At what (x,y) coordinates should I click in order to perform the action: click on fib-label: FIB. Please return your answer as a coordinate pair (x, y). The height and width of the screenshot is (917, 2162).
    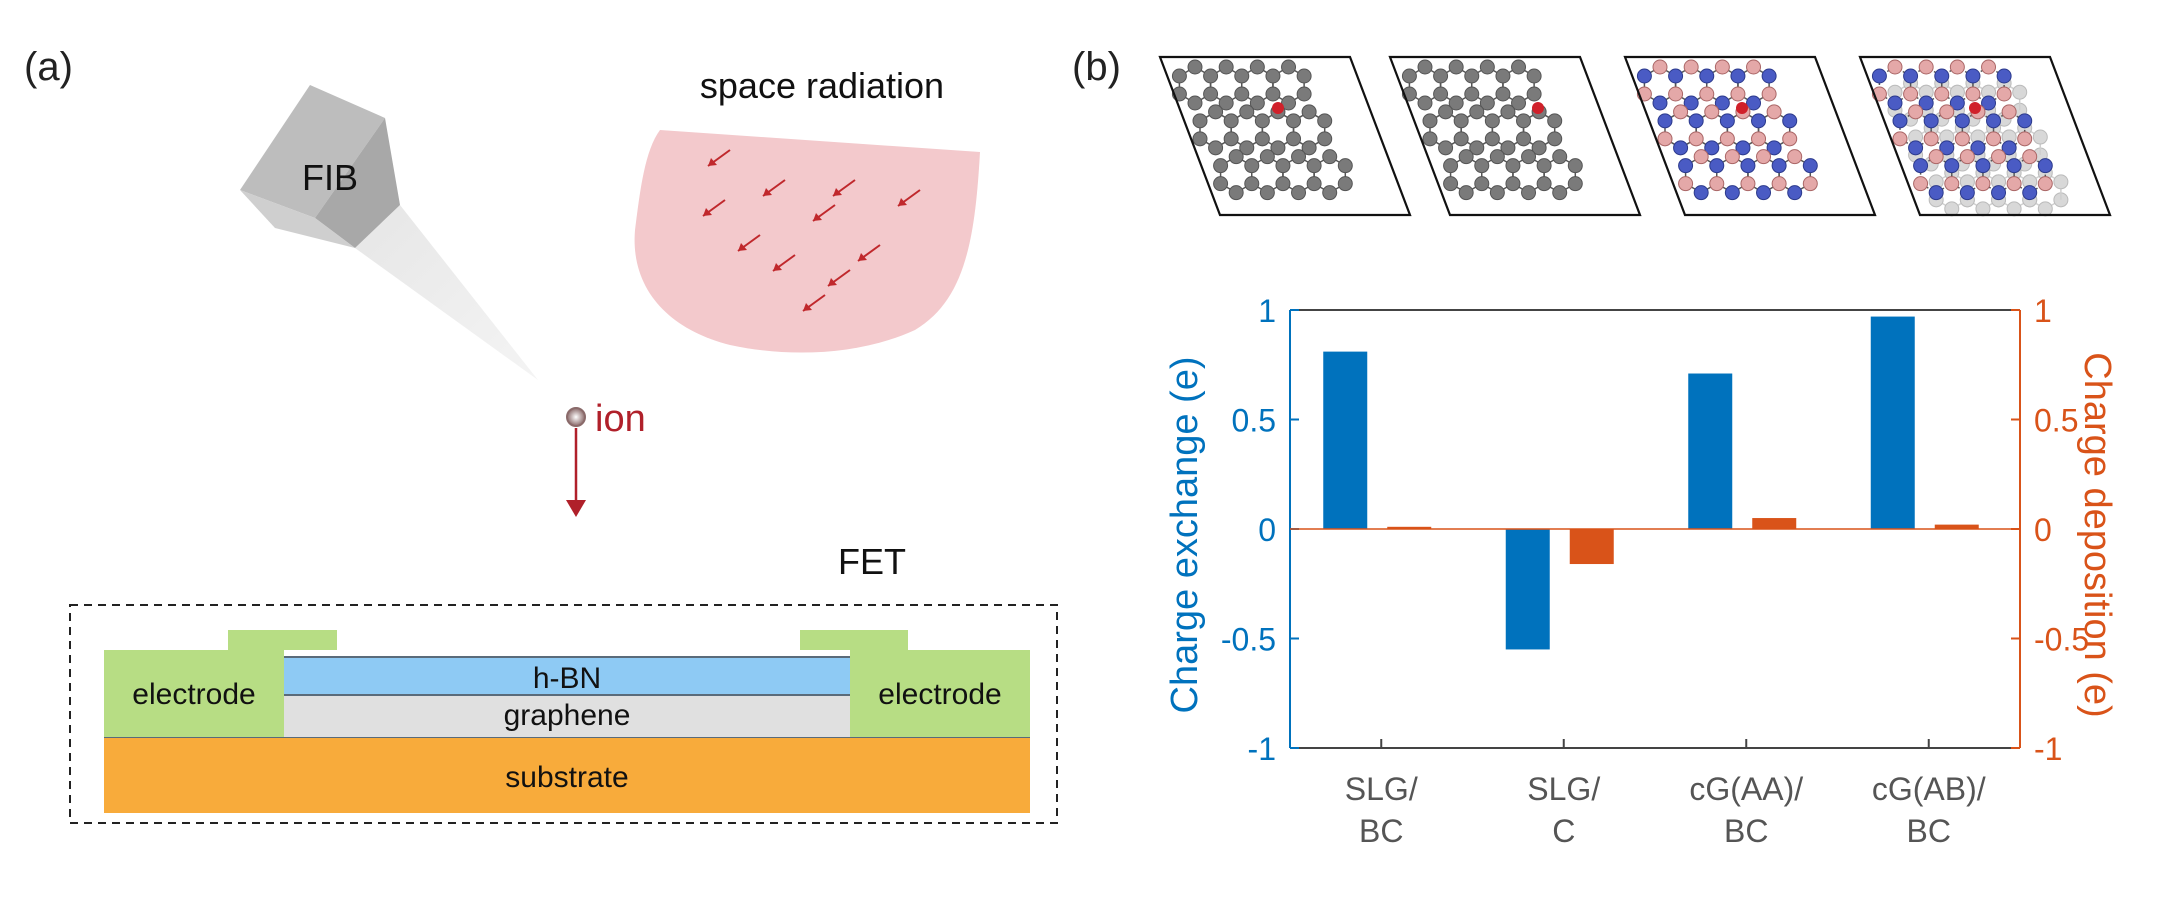
    Looking at the image, I should click on (330, 177).